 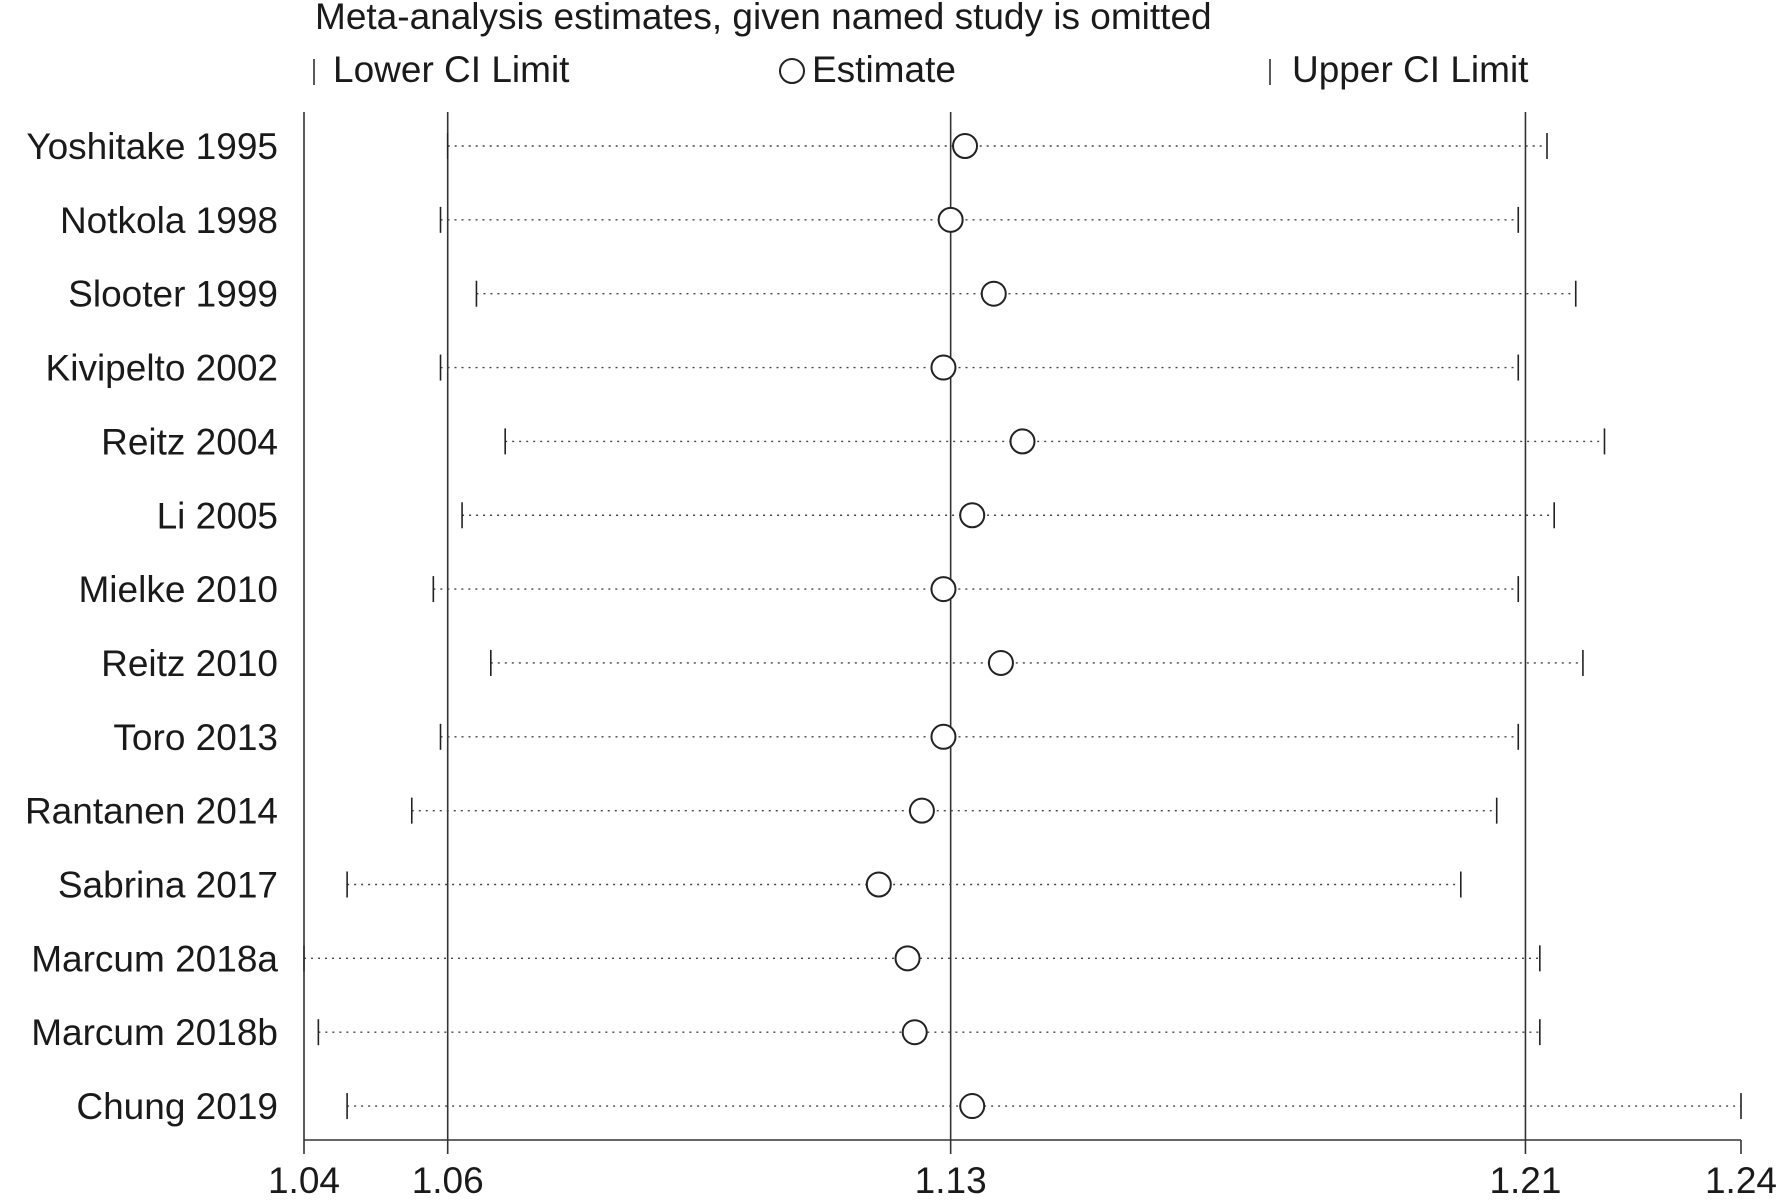 I want to click on legend-estimate-label: Estimate, so click(x=884, y=69).